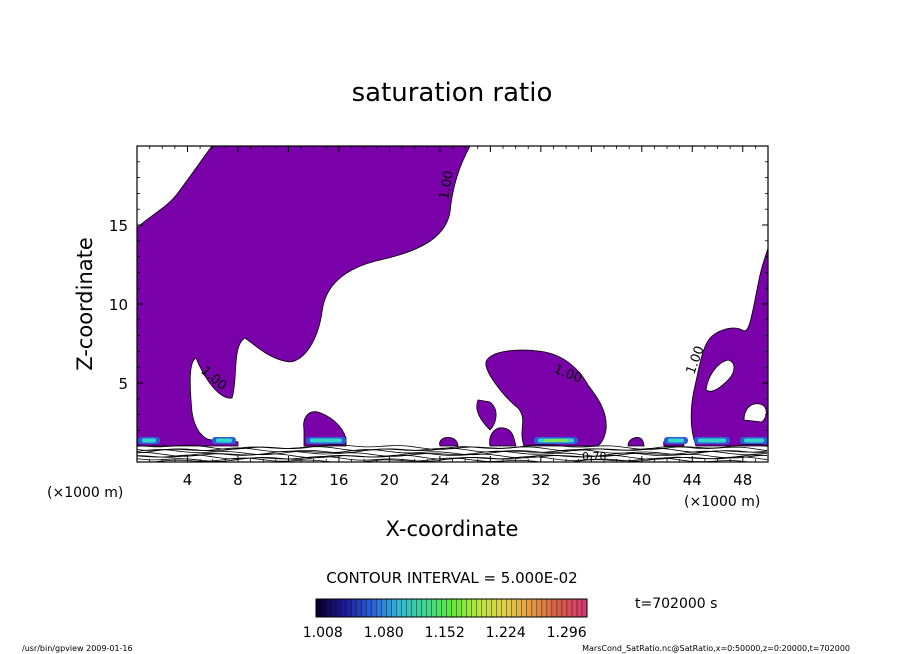 The height and width of the screenshot is (654, 904). What do you see at coordinates (447, 185) in the screenshot?
I see `contour-label-1: 1.00` at bounding box center [447, 185].